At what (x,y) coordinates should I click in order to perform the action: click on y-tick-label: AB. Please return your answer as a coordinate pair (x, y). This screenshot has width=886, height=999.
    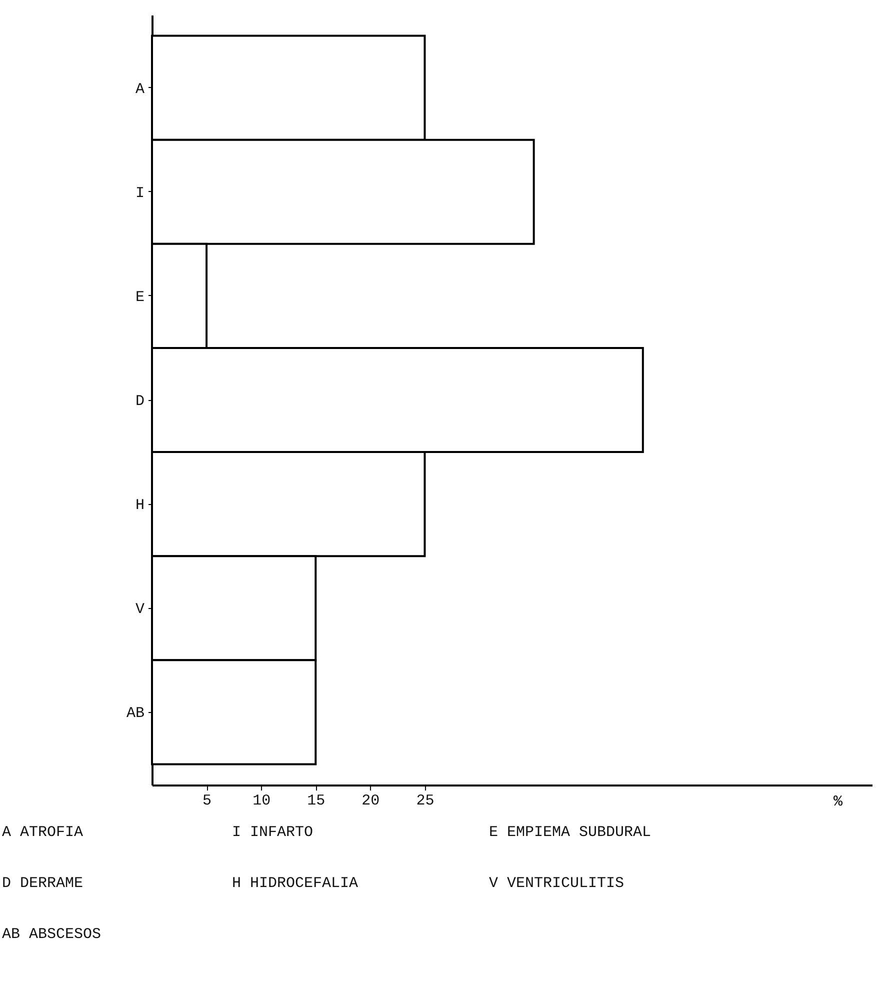
    Looking at the image, I should click on (135, 713).